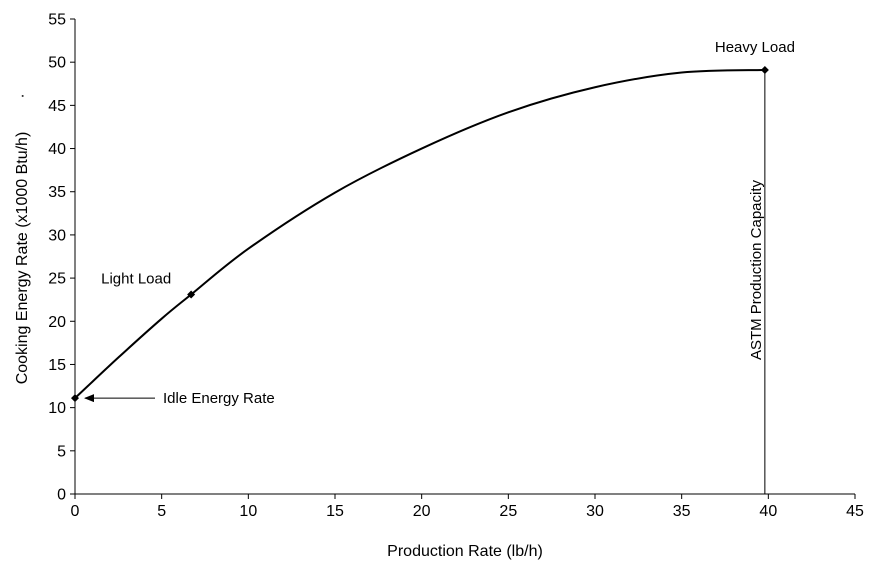  Describe the element at coordinates (682, 511) in the screenshot. I see `x-tick-label: 35` at that location.